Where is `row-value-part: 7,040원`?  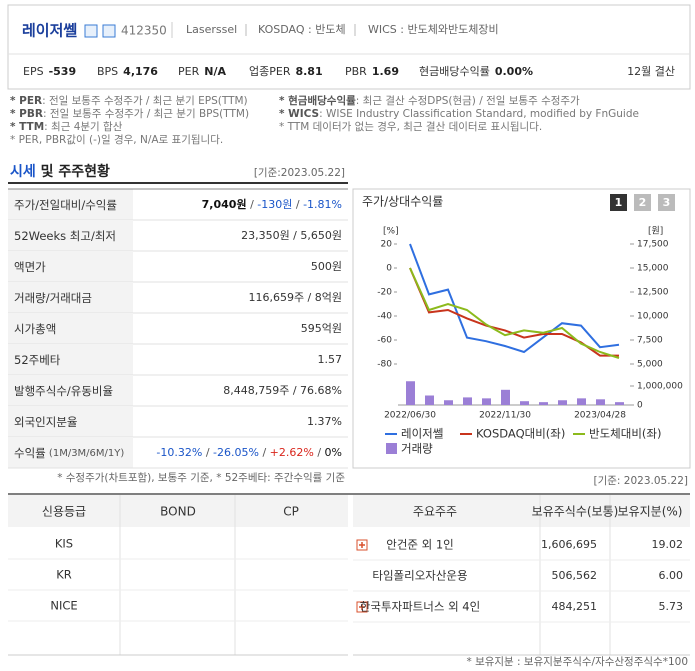
row-value-part: 7,040원 is located at coordinates (224, 204).